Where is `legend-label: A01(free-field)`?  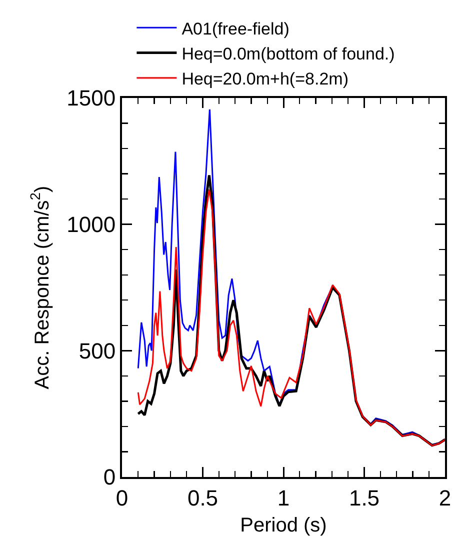
legend-label: A01(free-field) is located at coordinates (236, 28).